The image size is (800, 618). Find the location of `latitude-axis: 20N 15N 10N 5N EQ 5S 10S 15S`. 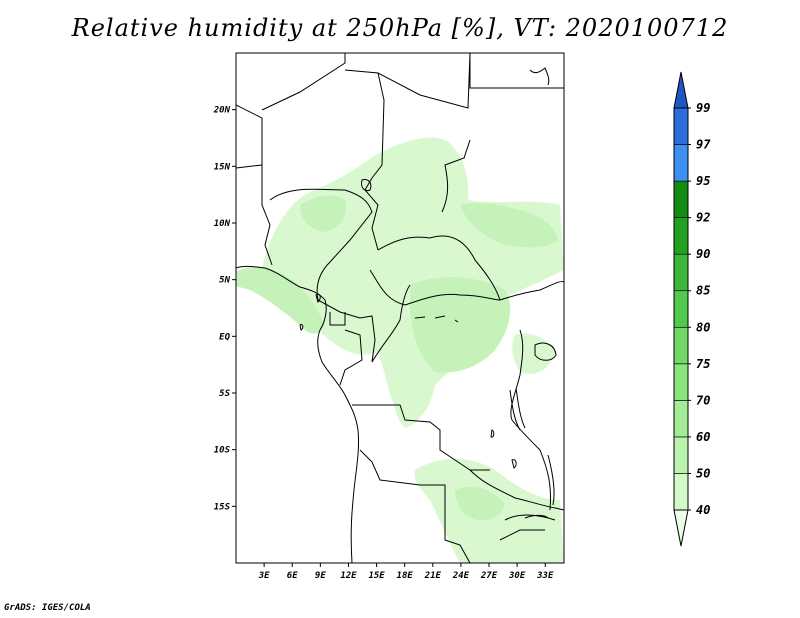

latitude-axis: 20N 15N 10N 5N EQ 5S 10S 15S is located at coordinates (224, 309).